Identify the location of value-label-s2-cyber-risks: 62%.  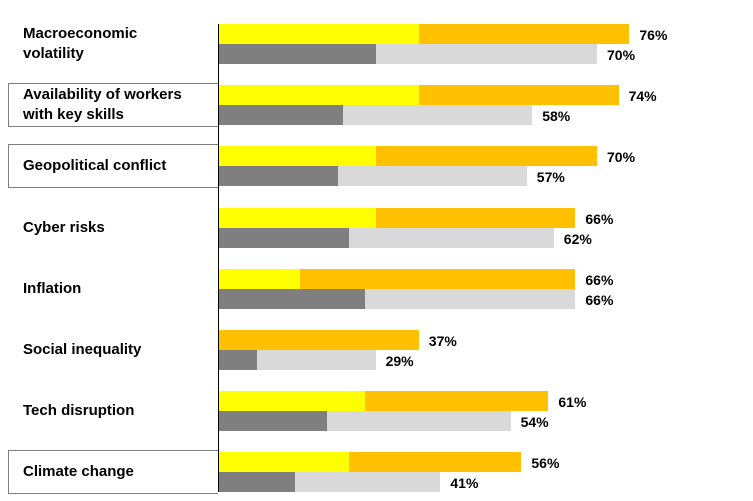
(577, 238).